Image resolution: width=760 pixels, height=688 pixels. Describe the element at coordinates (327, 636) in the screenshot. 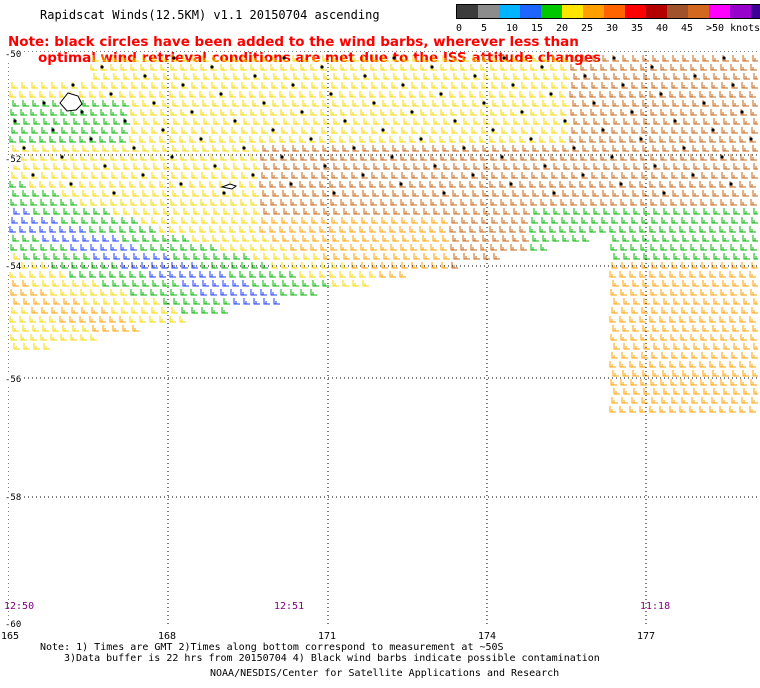

I see `lon-label: 171` at that location.